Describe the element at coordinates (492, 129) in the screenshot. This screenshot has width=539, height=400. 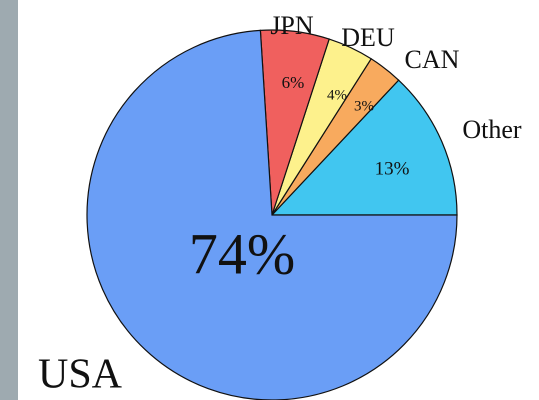
I see `slice-label: Other` at that location.